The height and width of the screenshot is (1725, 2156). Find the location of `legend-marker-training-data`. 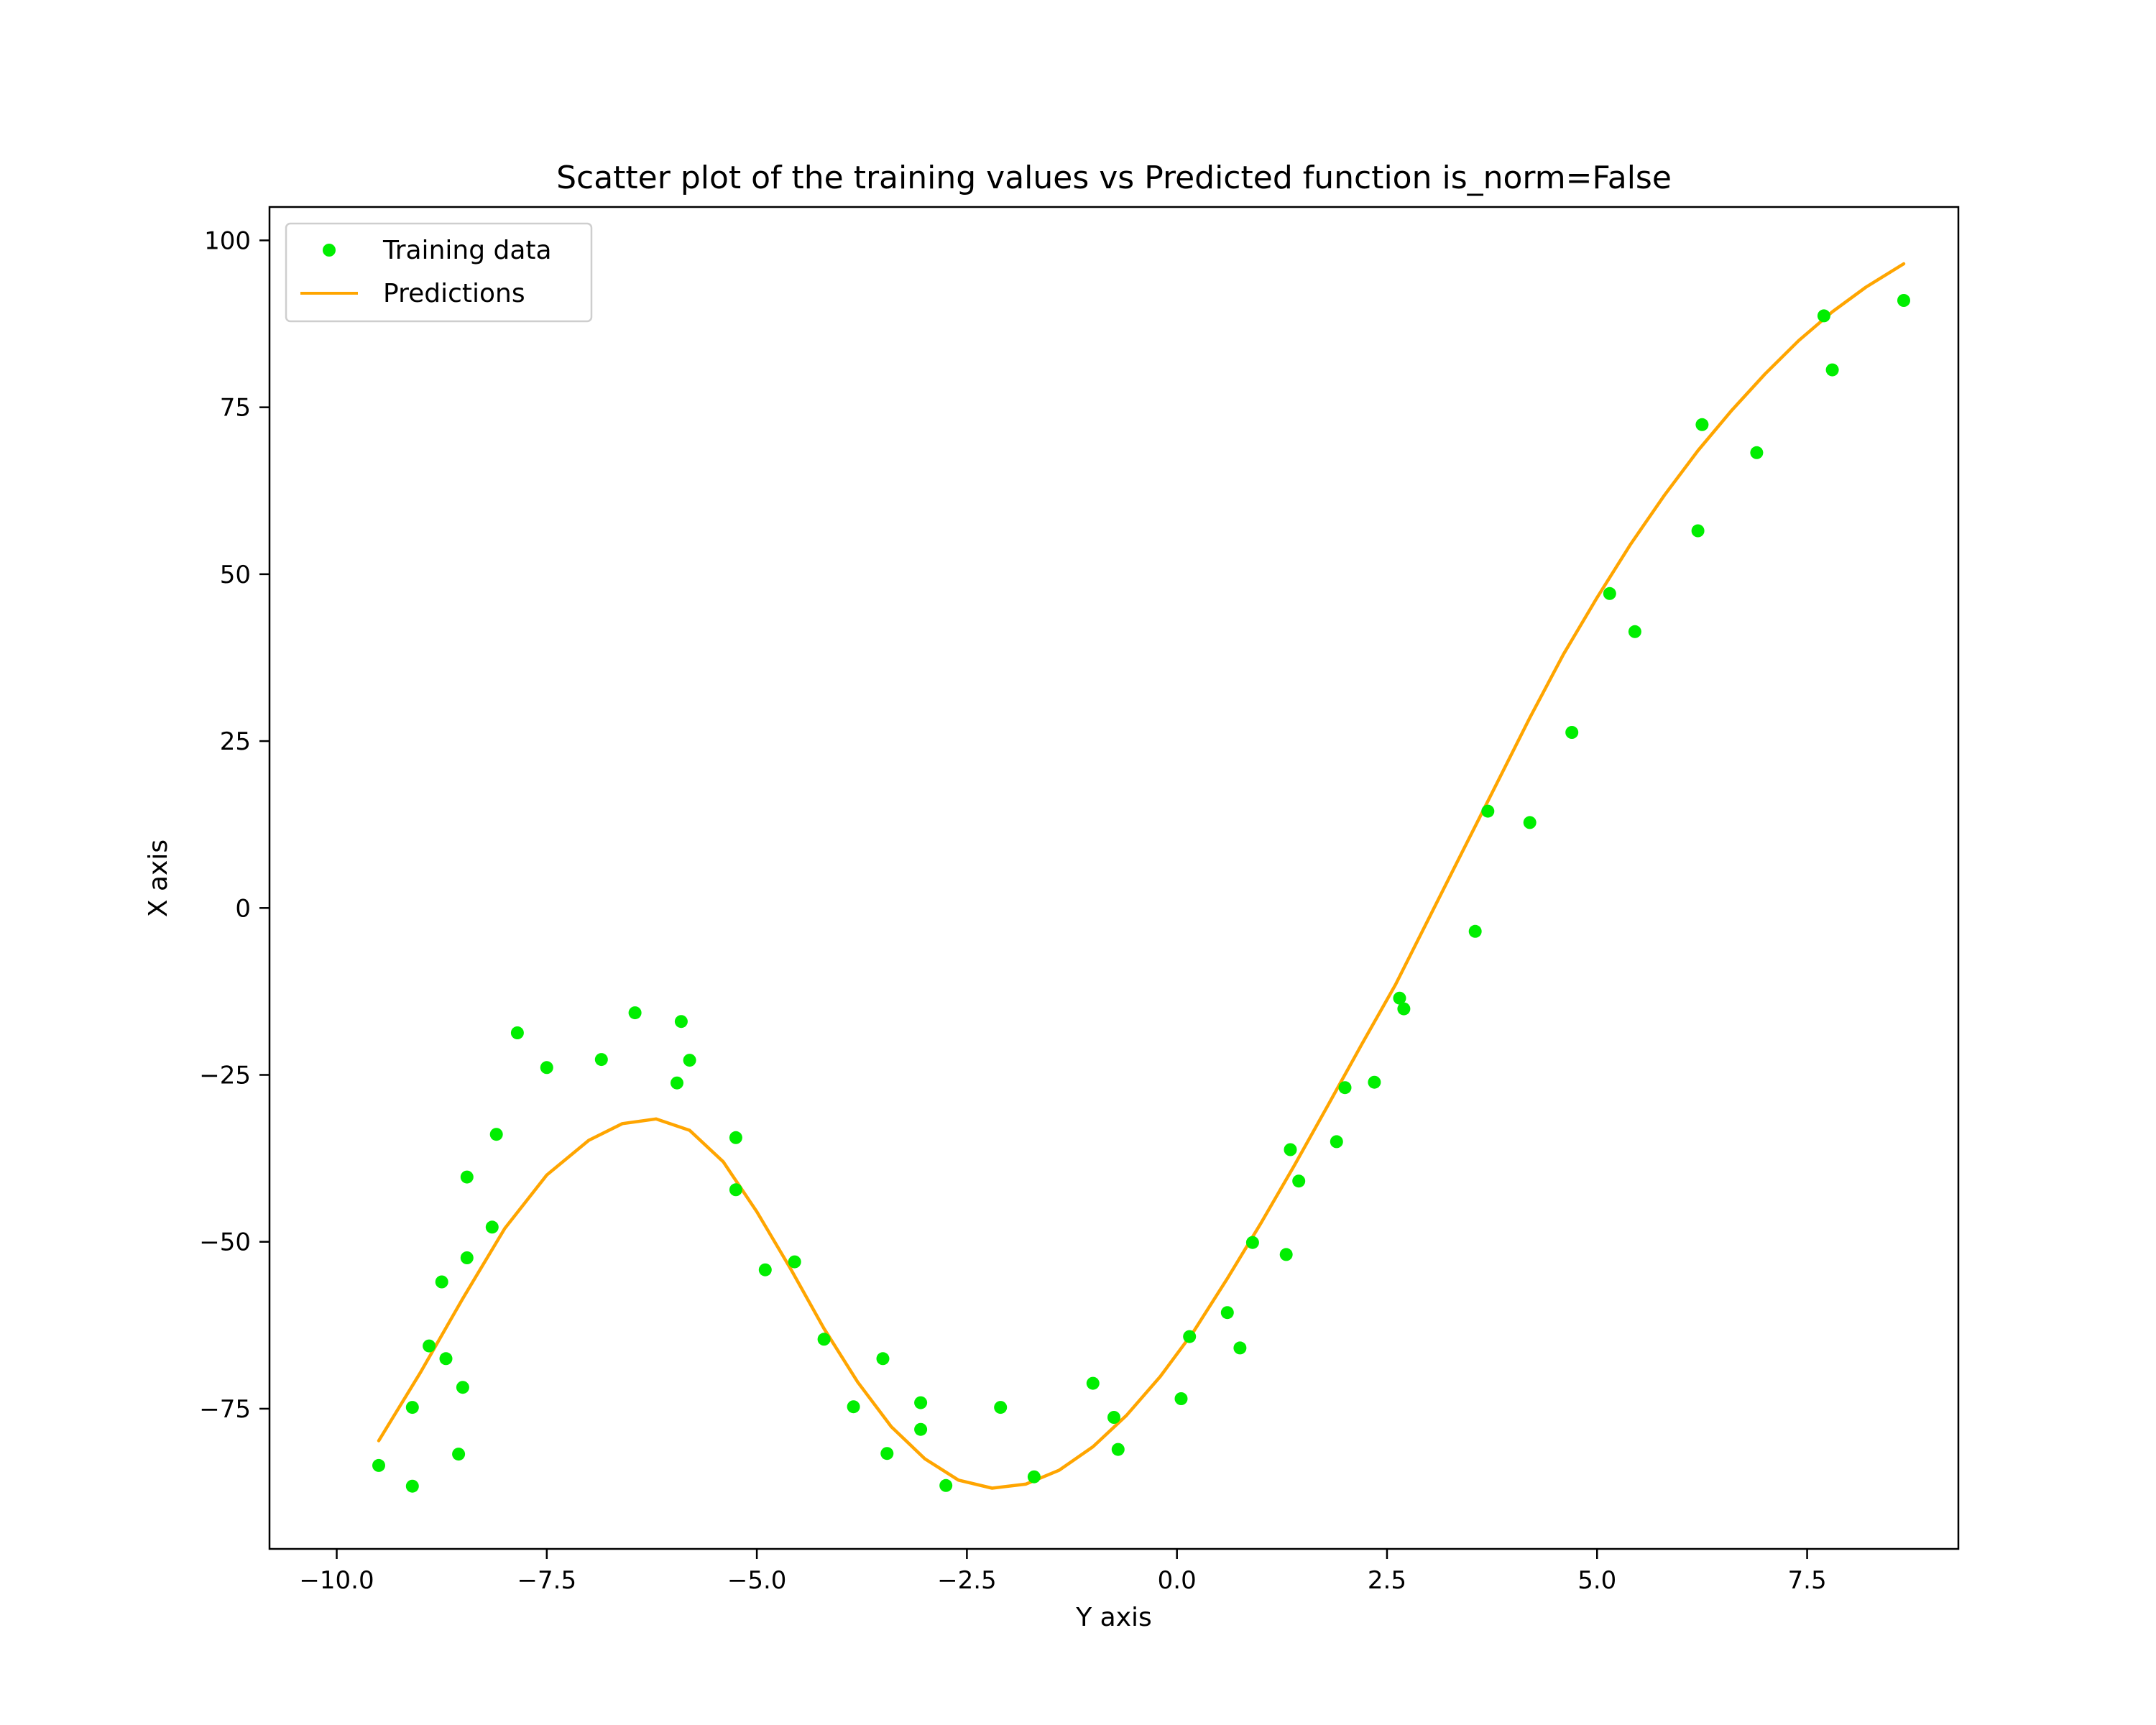

legend-marker-training-data is located at coordinates (329, 250).